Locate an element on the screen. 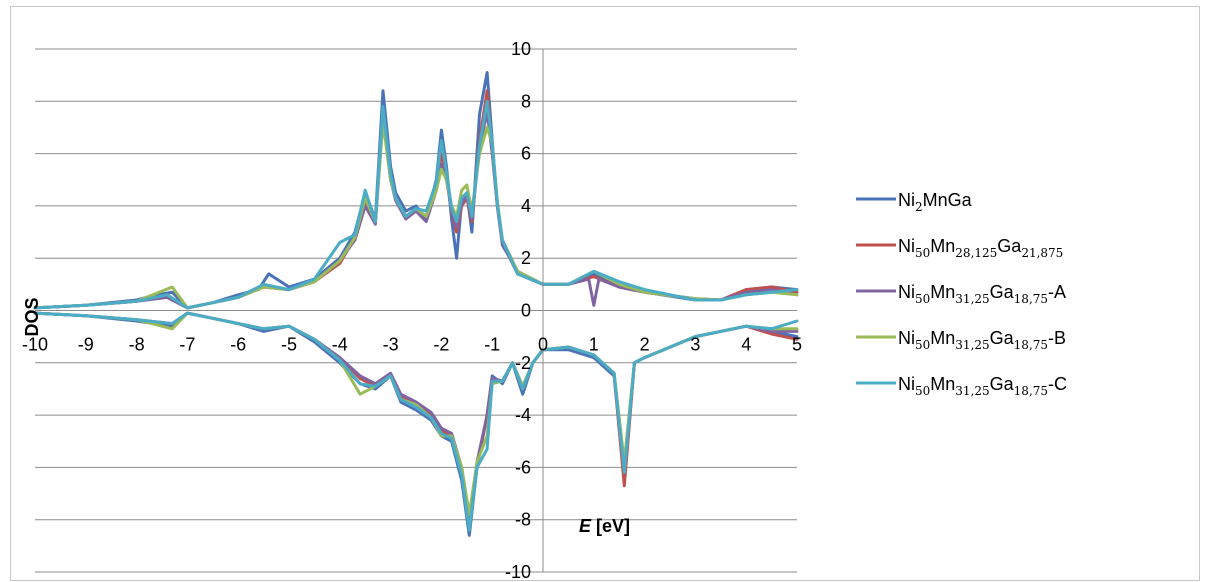  x-tick-label: -3 is located at coordinates (391, 345).